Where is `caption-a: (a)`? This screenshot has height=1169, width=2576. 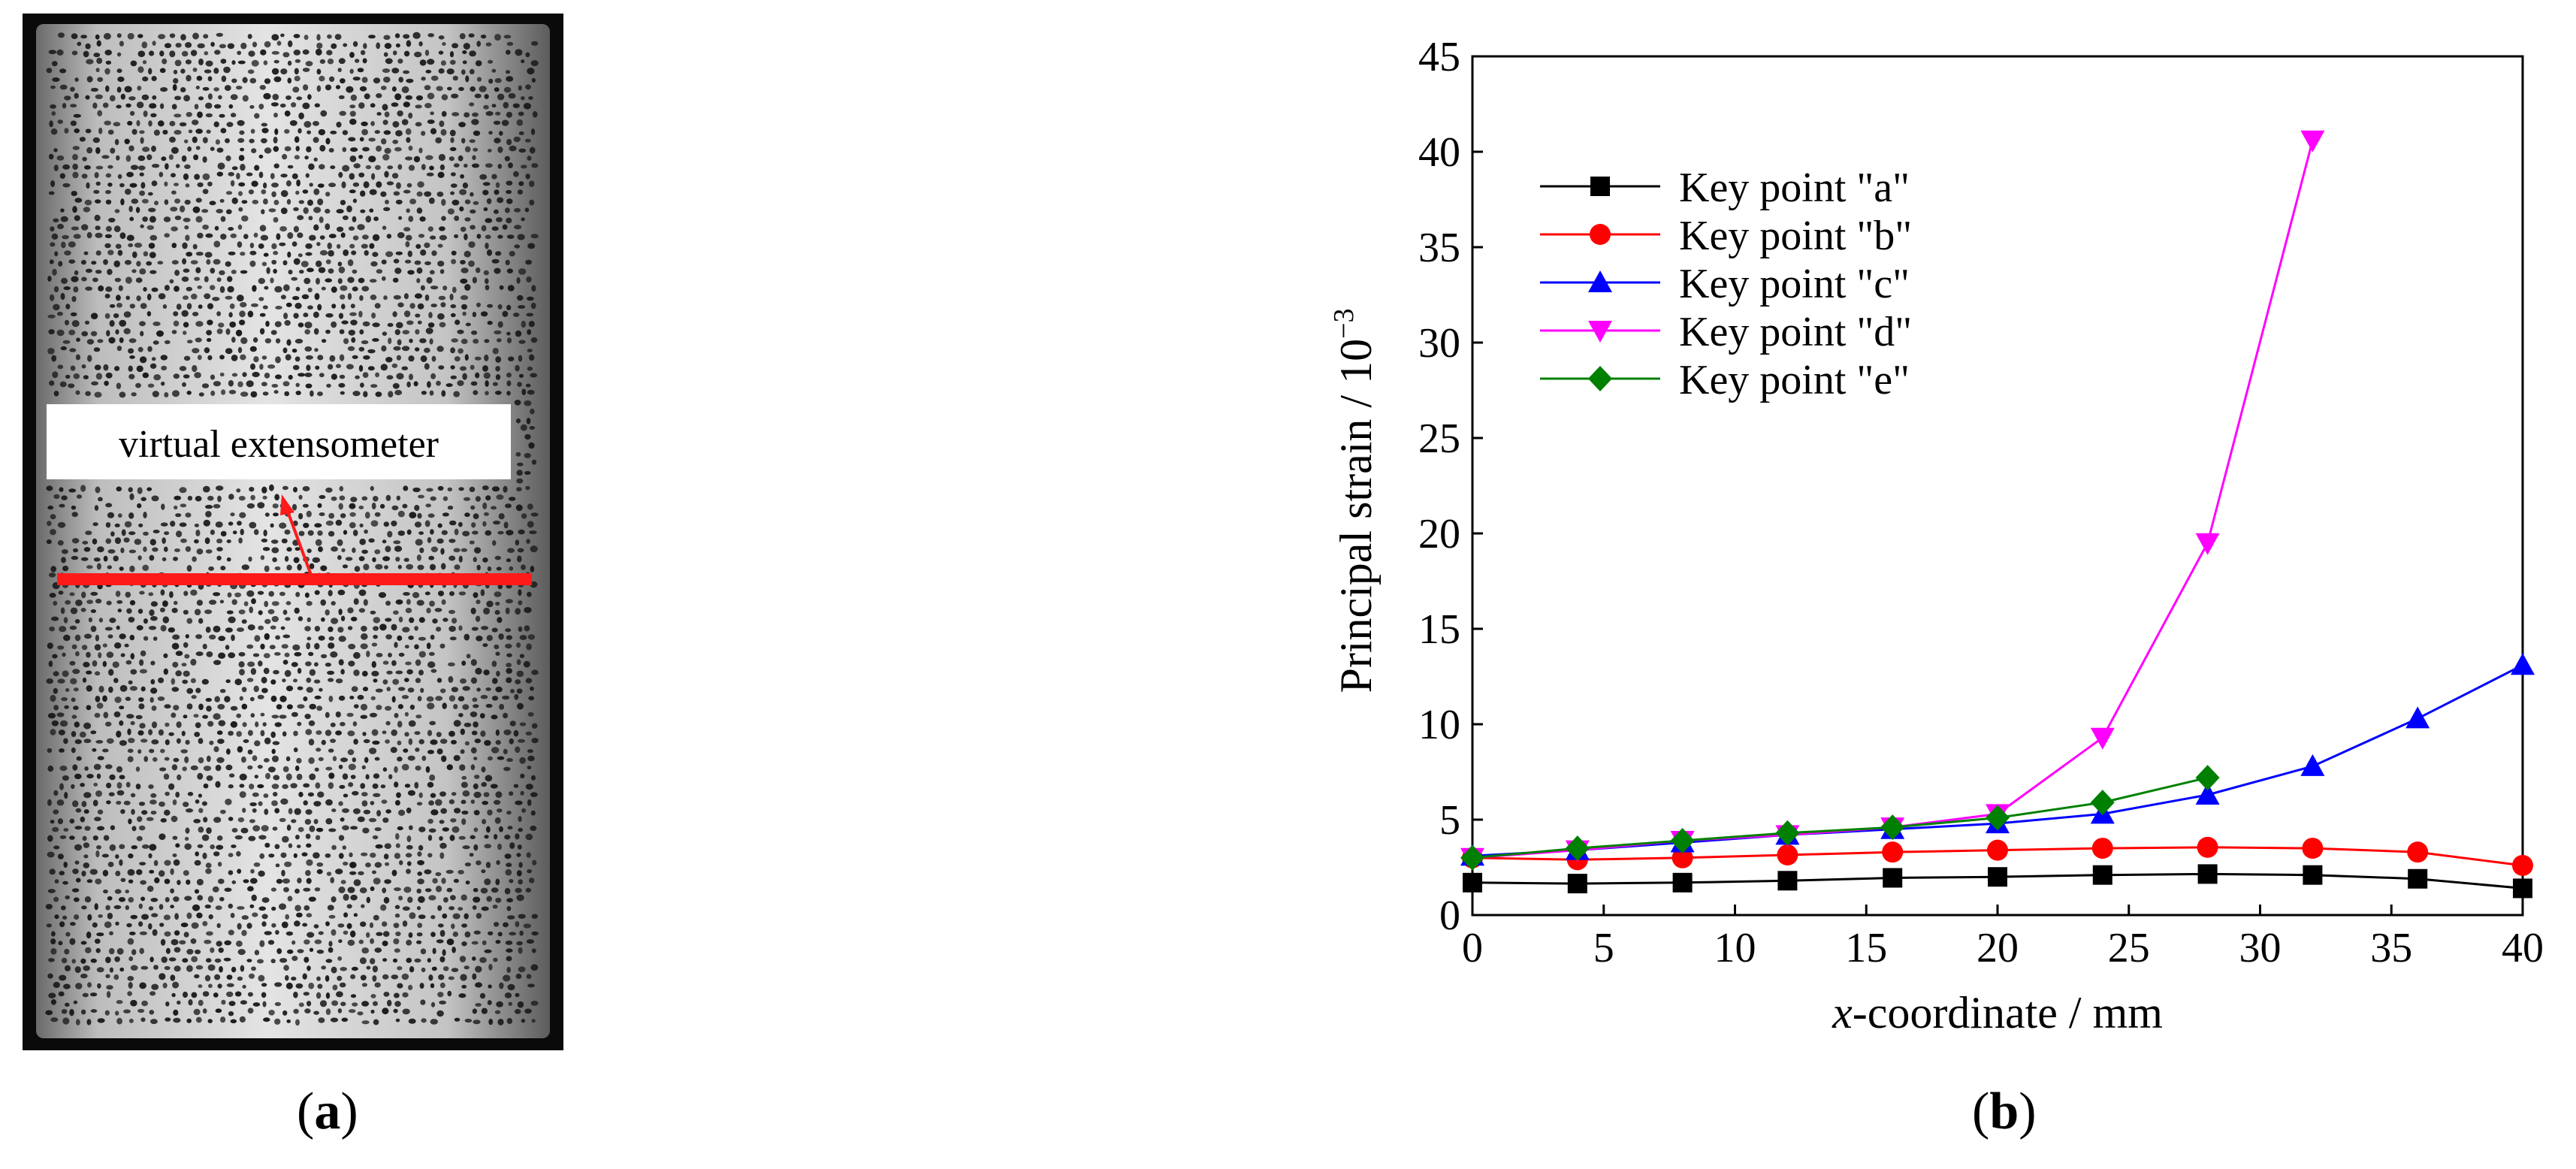 caption-a: (a) is located at coordinates (327, 1111).